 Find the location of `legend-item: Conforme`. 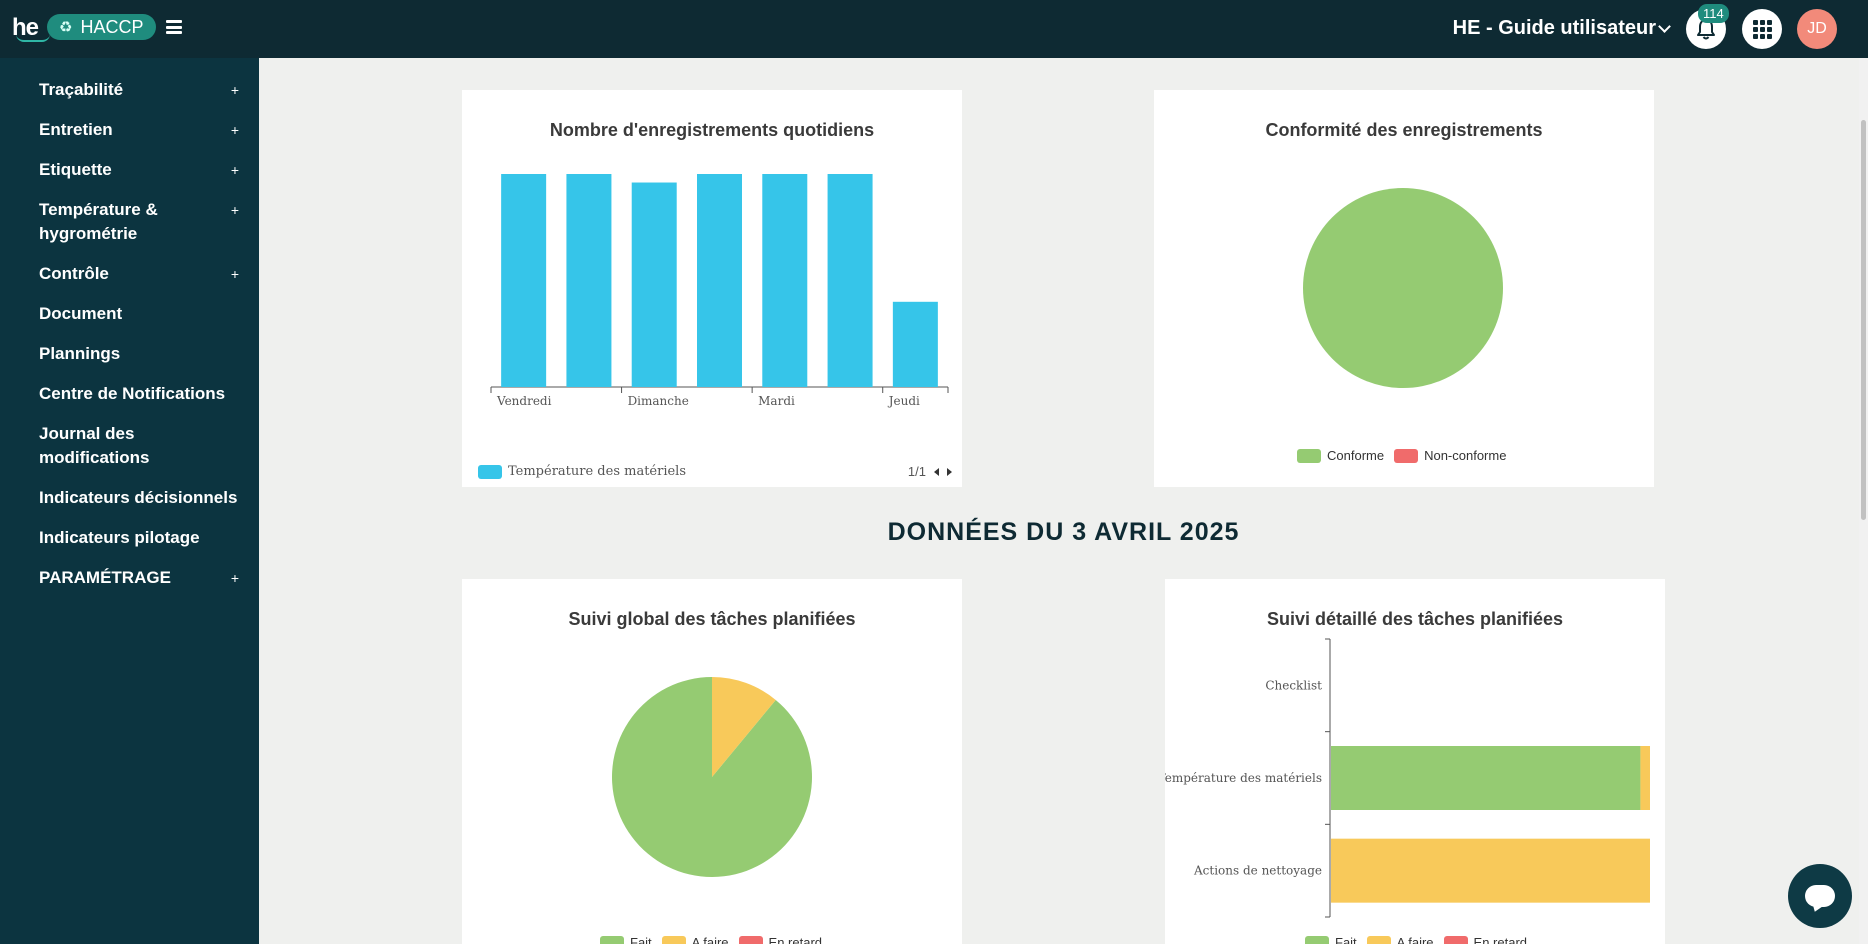

legend-item: Conforme is located at coordinates (1340, 455).